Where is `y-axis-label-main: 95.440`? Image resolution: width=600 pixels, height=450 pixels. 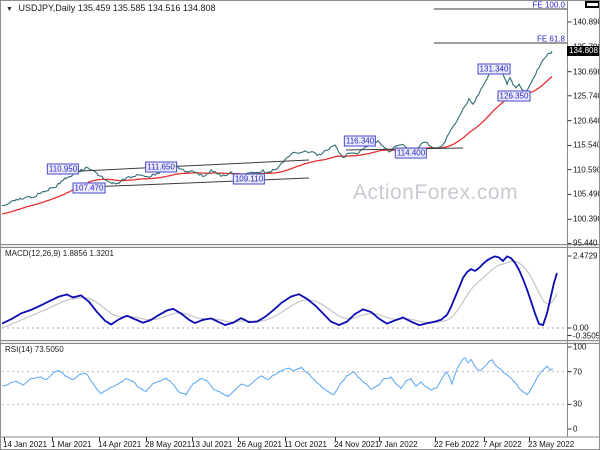
y-axis-label-main: 95.440 is located at coordinates (585, 243).